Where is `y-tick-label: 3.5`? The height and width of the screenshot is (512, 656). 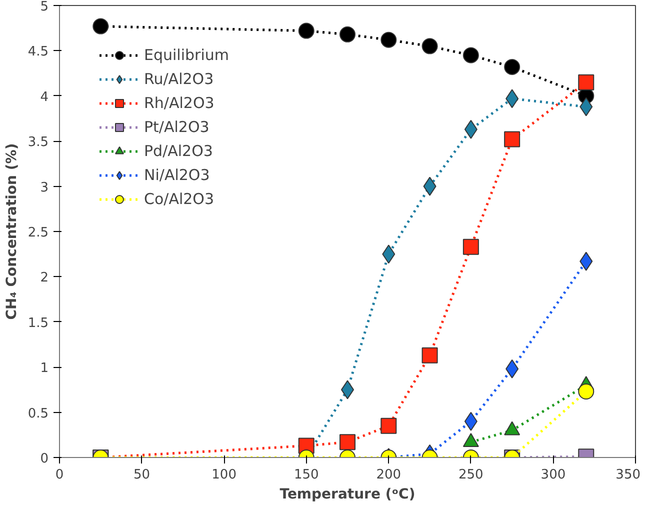 y-tick-label: 3.5 is located at coordinates (38, 142).